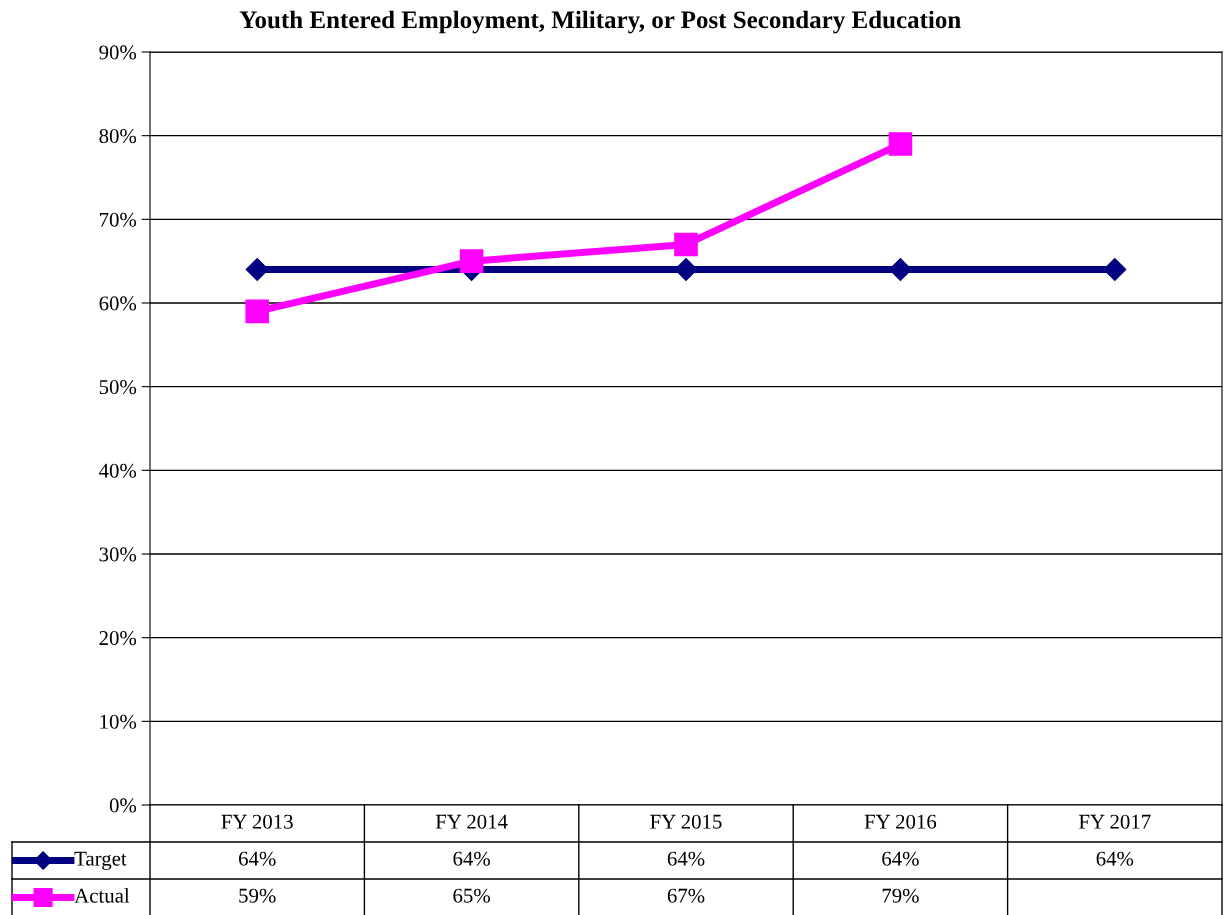  I want to click on y-tick-label: 30%, so click(118, 554).